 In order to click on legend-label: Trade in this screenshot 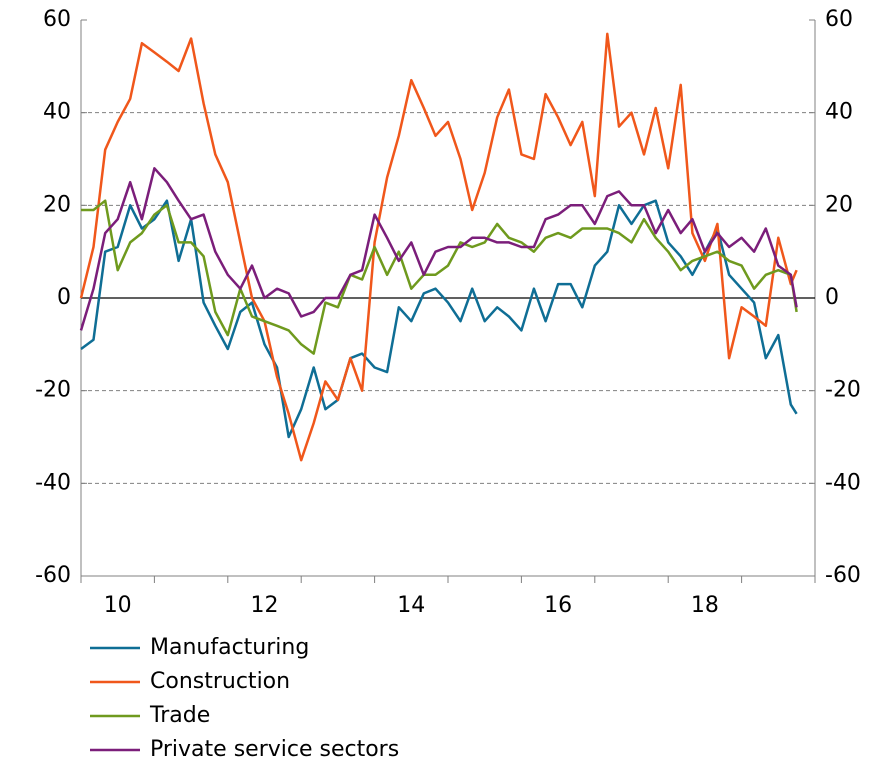, I will do `click(179, 715)`.